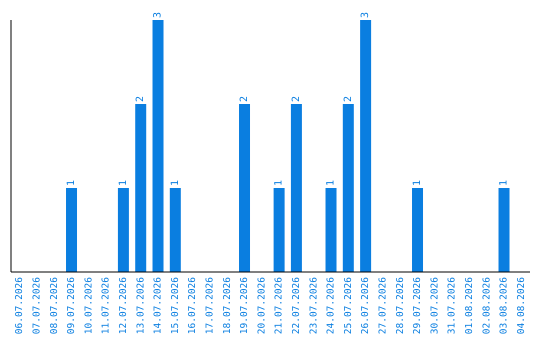 This screenshot has width=540, height=340. What do you see at coordinates (331, 305) in the screenshot?
I see `x-tick-label: 24.07.2026` at bounding box center [331, 305].